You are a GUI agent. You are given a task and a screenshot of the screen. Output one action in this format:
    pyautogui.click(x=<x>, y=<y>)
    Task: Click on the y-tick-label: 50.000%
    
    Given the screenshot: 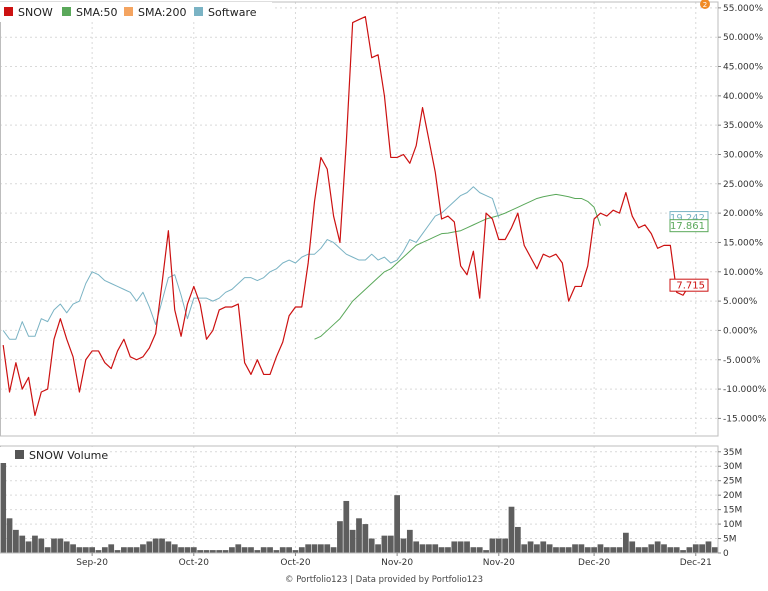 What is the action you would take?
    pyautogui.click(x=743, y=38)
    